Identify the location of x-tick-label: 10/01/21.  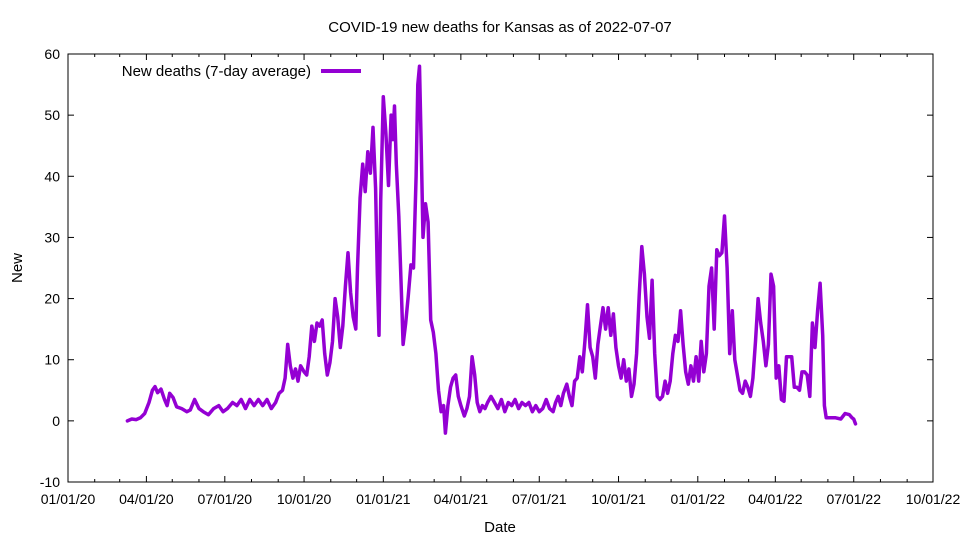
(618, 499).